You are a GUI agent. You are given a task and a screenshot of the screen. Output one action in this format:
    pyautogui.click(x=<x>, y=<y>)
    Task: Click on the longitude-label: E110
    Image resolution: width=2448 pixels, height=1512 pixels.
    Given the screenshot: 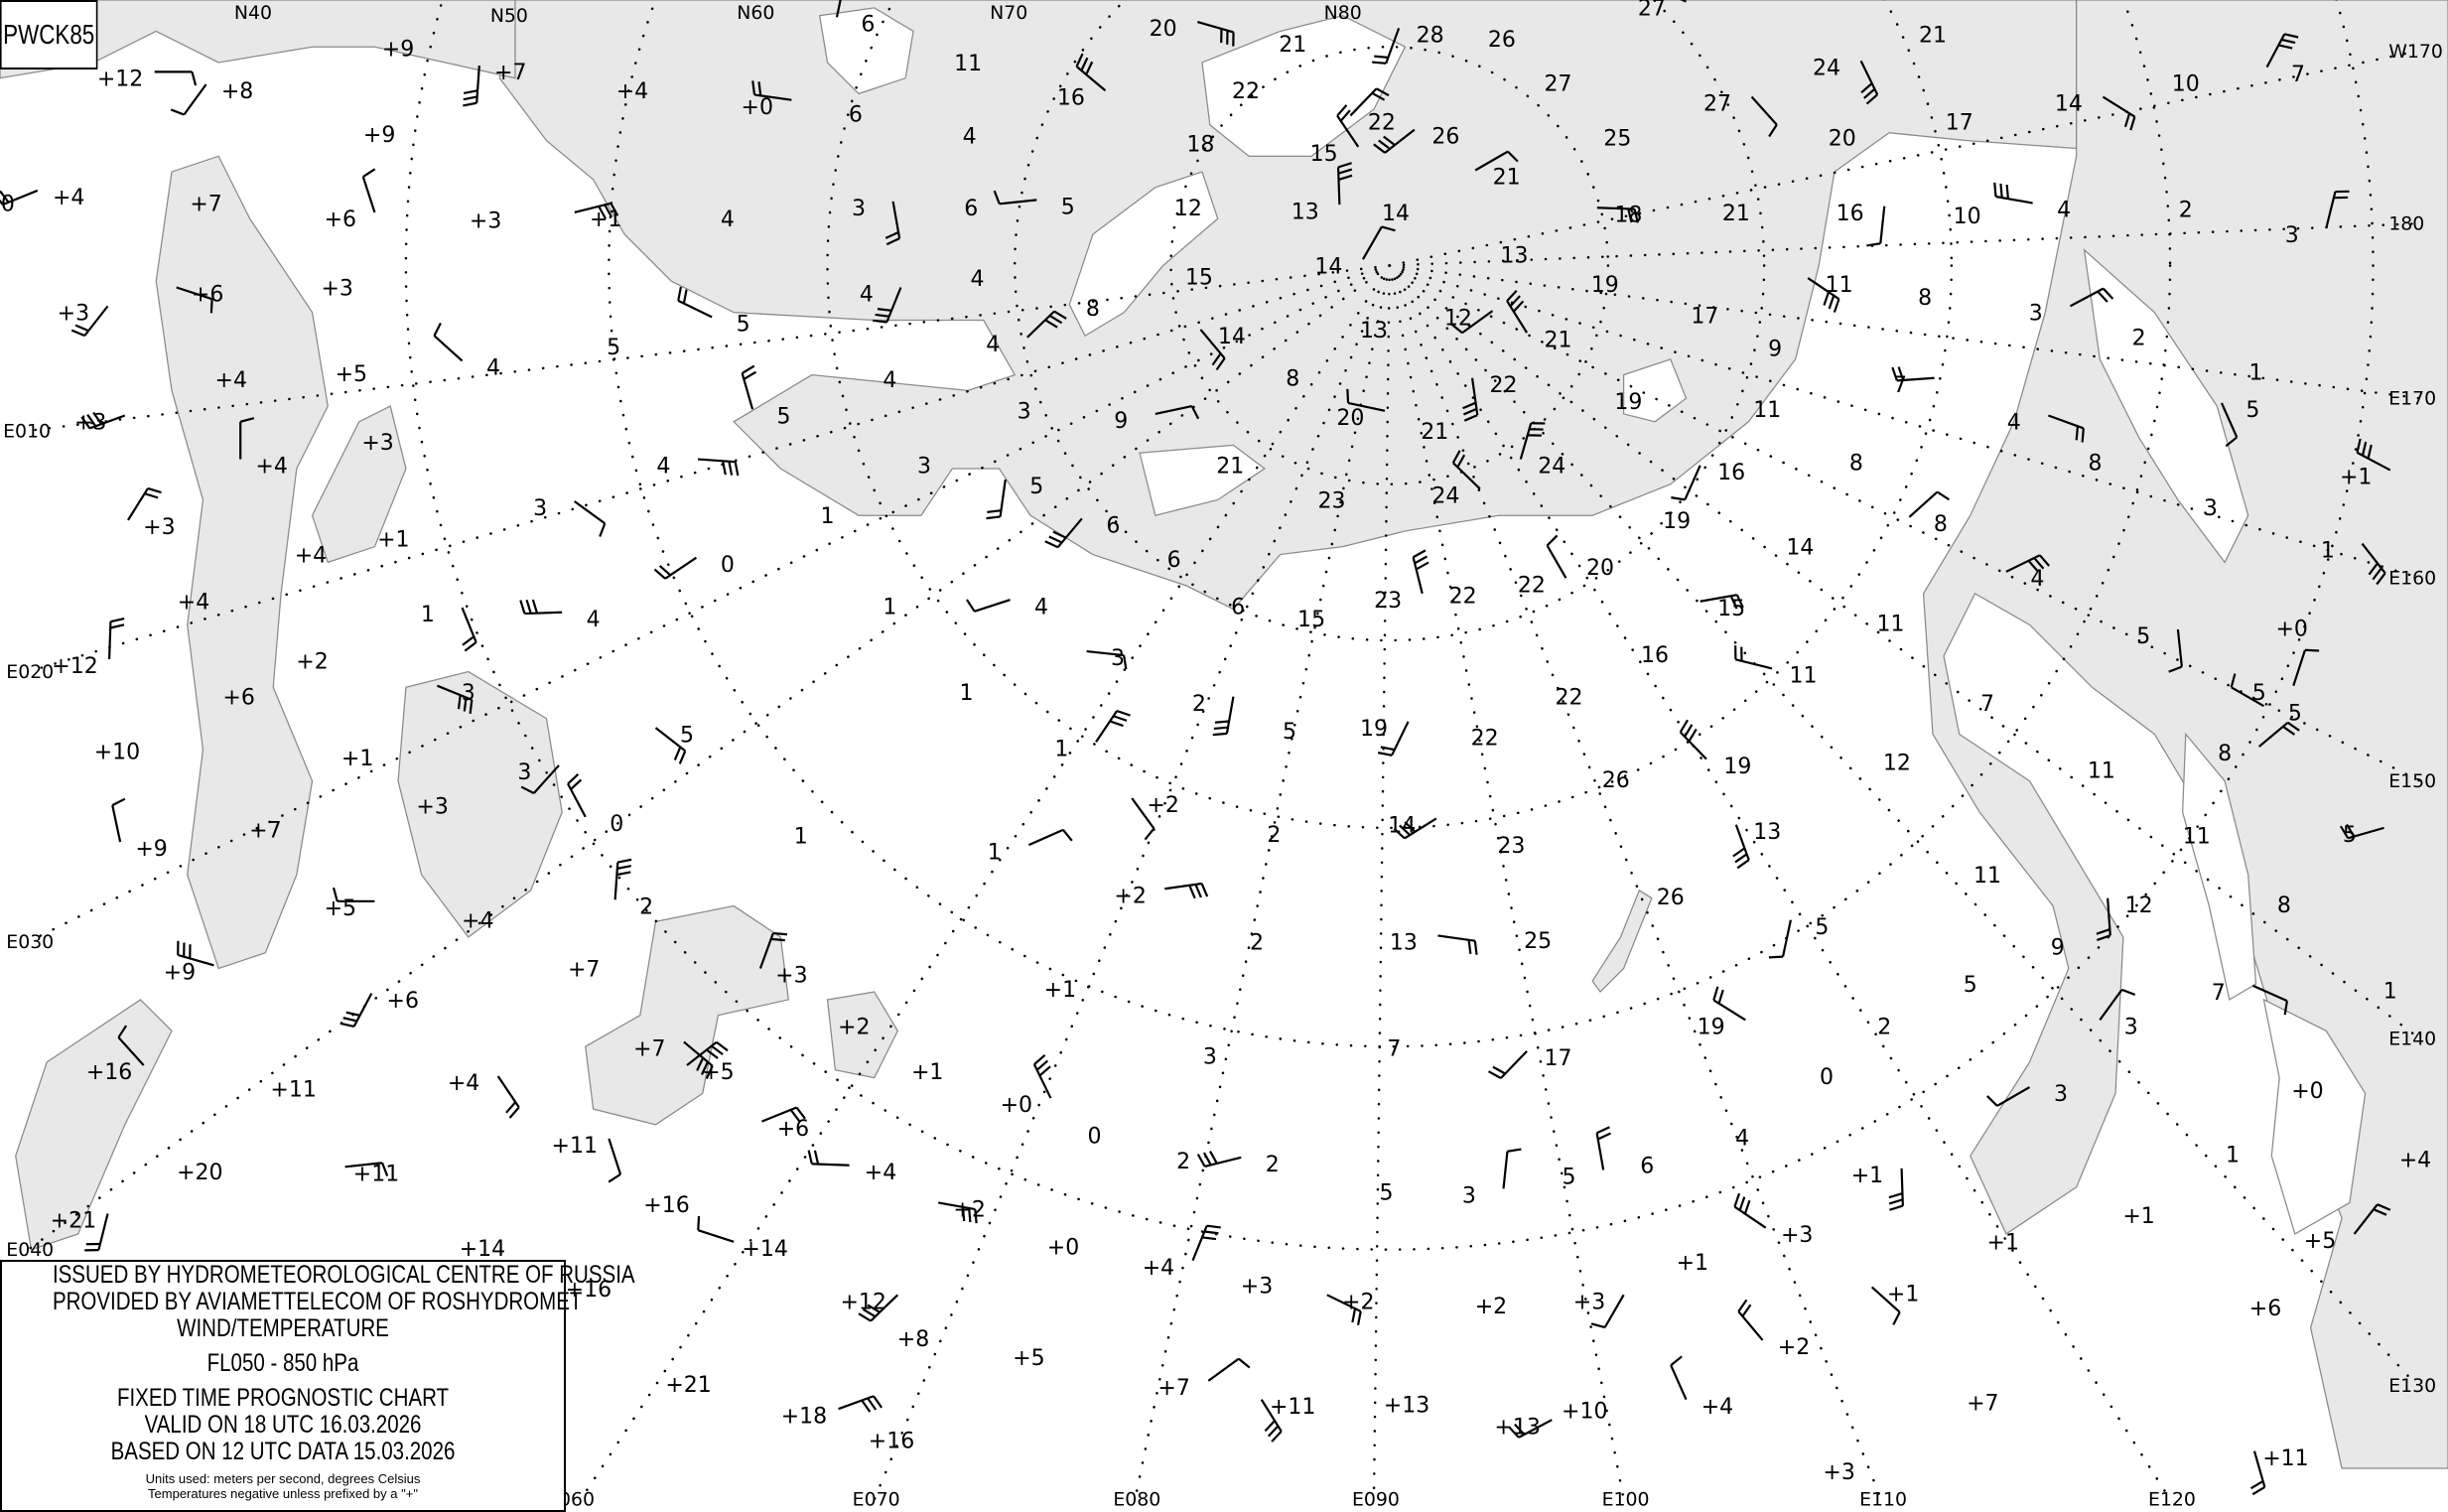 What is the action you would take?
    pyautogui.click(x=1883, y=1500)
    